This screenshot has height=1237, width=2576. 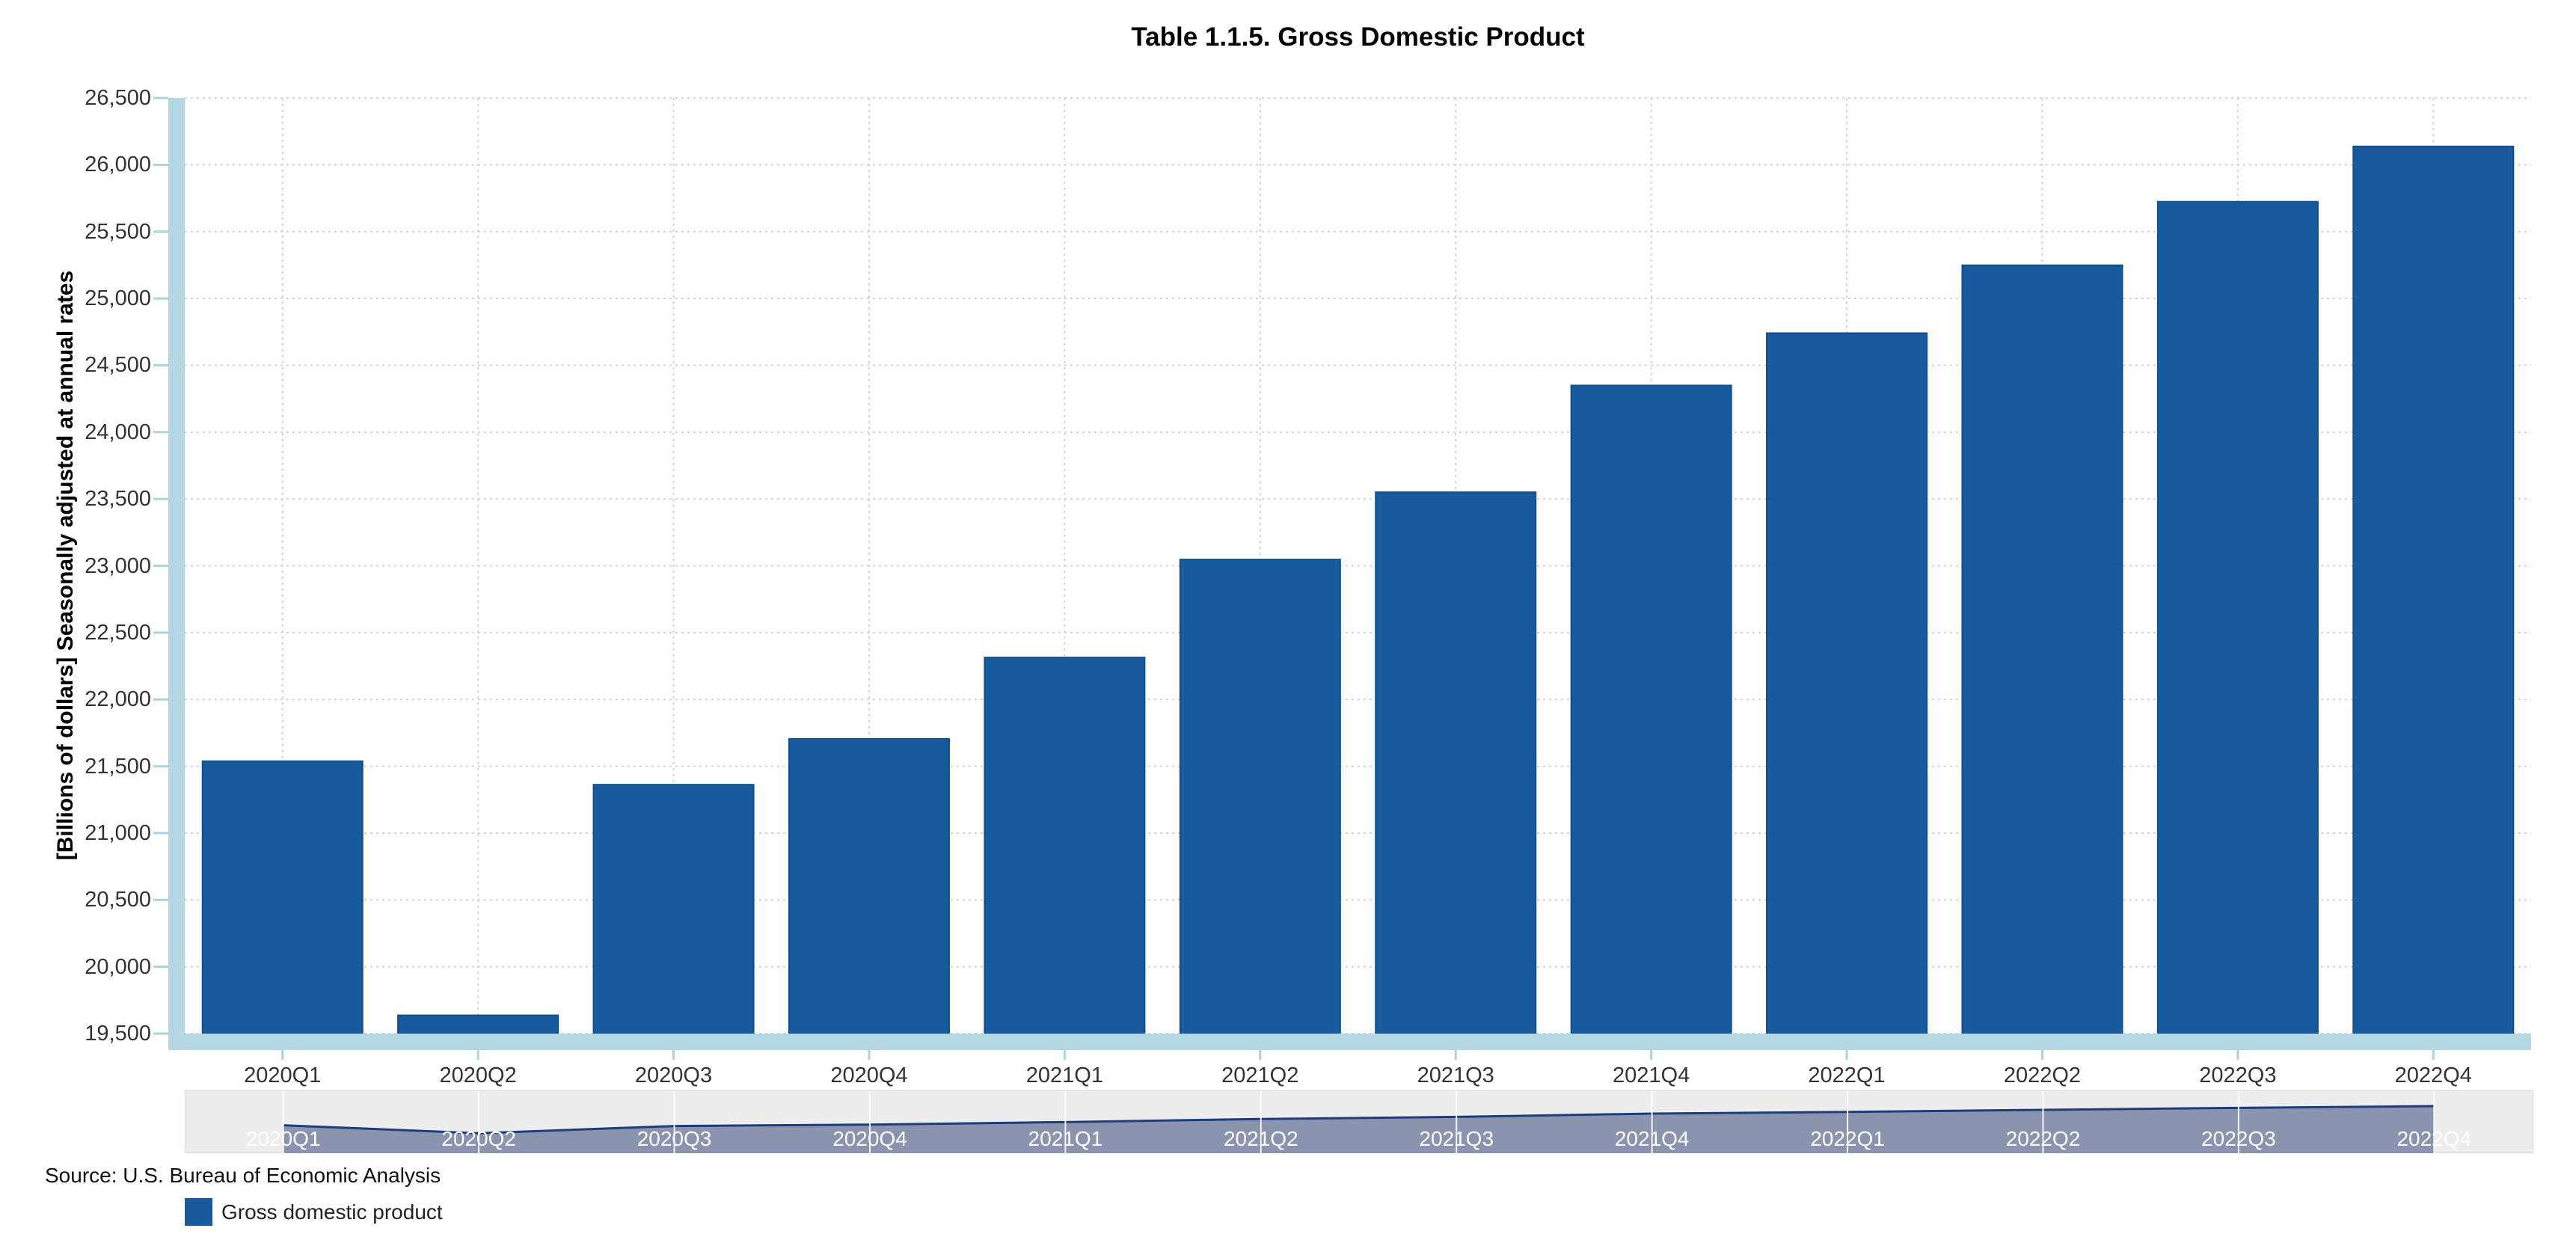 I want to click on y-tick-label: 22,000, so click(x=118, y=700).